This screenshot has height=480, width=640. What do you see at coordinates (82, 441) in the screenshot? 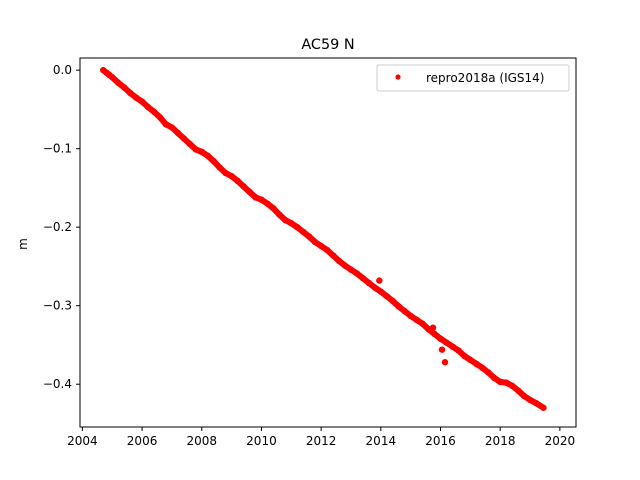
I see `x-tick-label: 2004` at bounding box center [82, 441].